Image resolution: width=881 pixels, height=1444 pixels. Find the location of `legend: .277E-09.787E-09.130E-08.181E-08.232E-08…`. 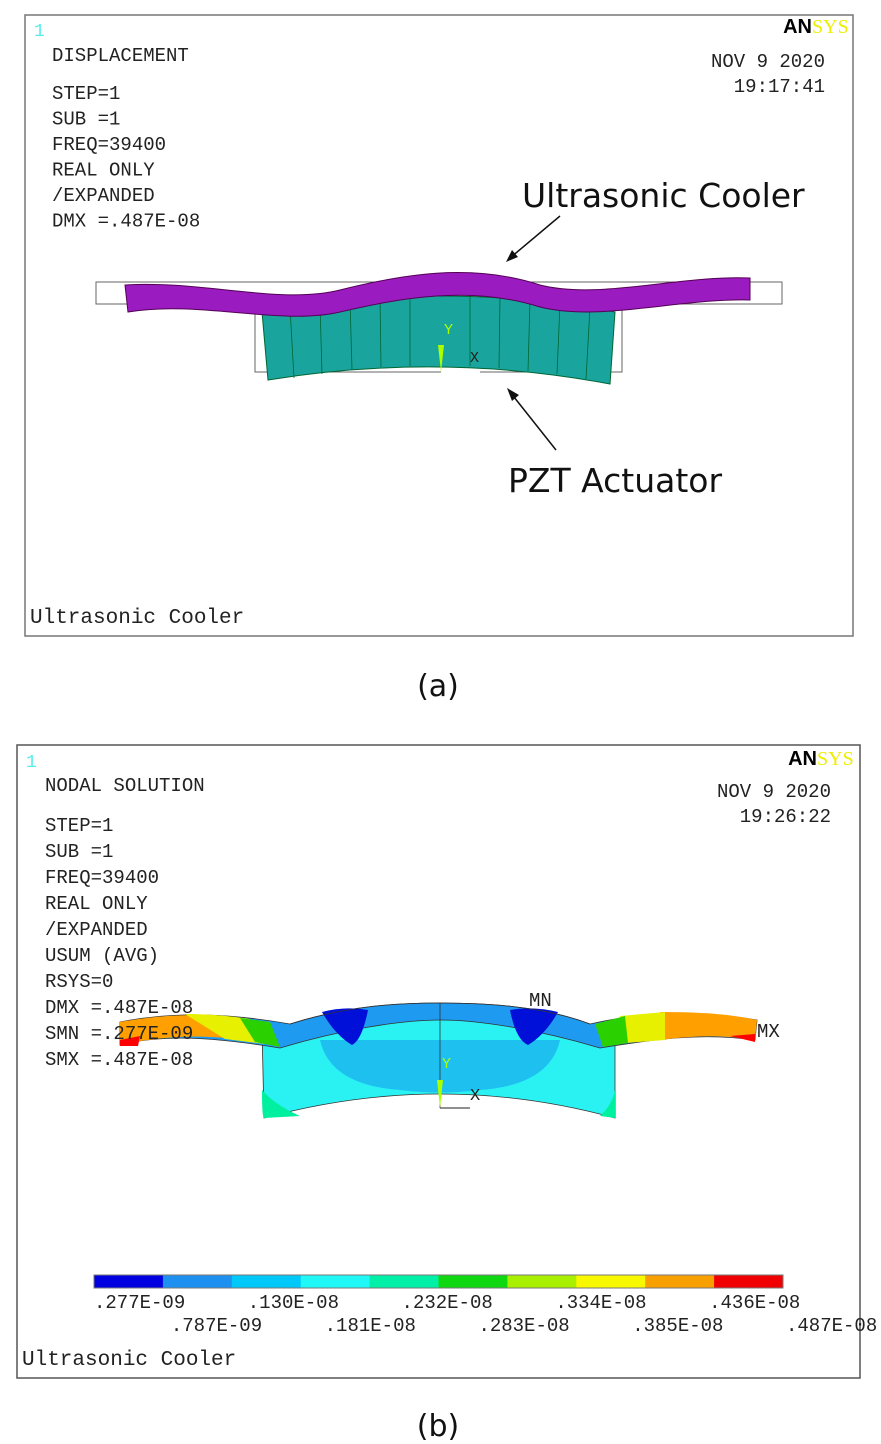

legend: .277E-09.787E-09.130E-08.181E-08.232E-08… is located at coordinates (485, 1305).